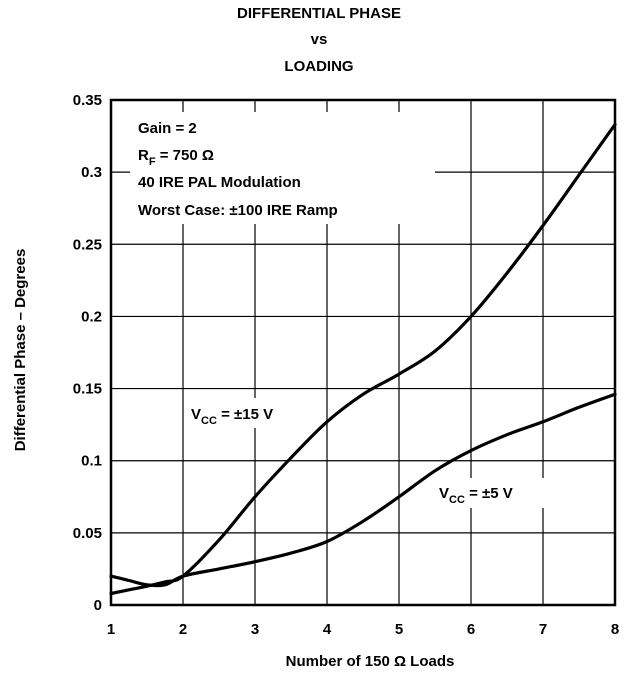 Image resolution: width=629 pixels, height=673 pixels. I want to click on annotation-background, so click(282, 168).